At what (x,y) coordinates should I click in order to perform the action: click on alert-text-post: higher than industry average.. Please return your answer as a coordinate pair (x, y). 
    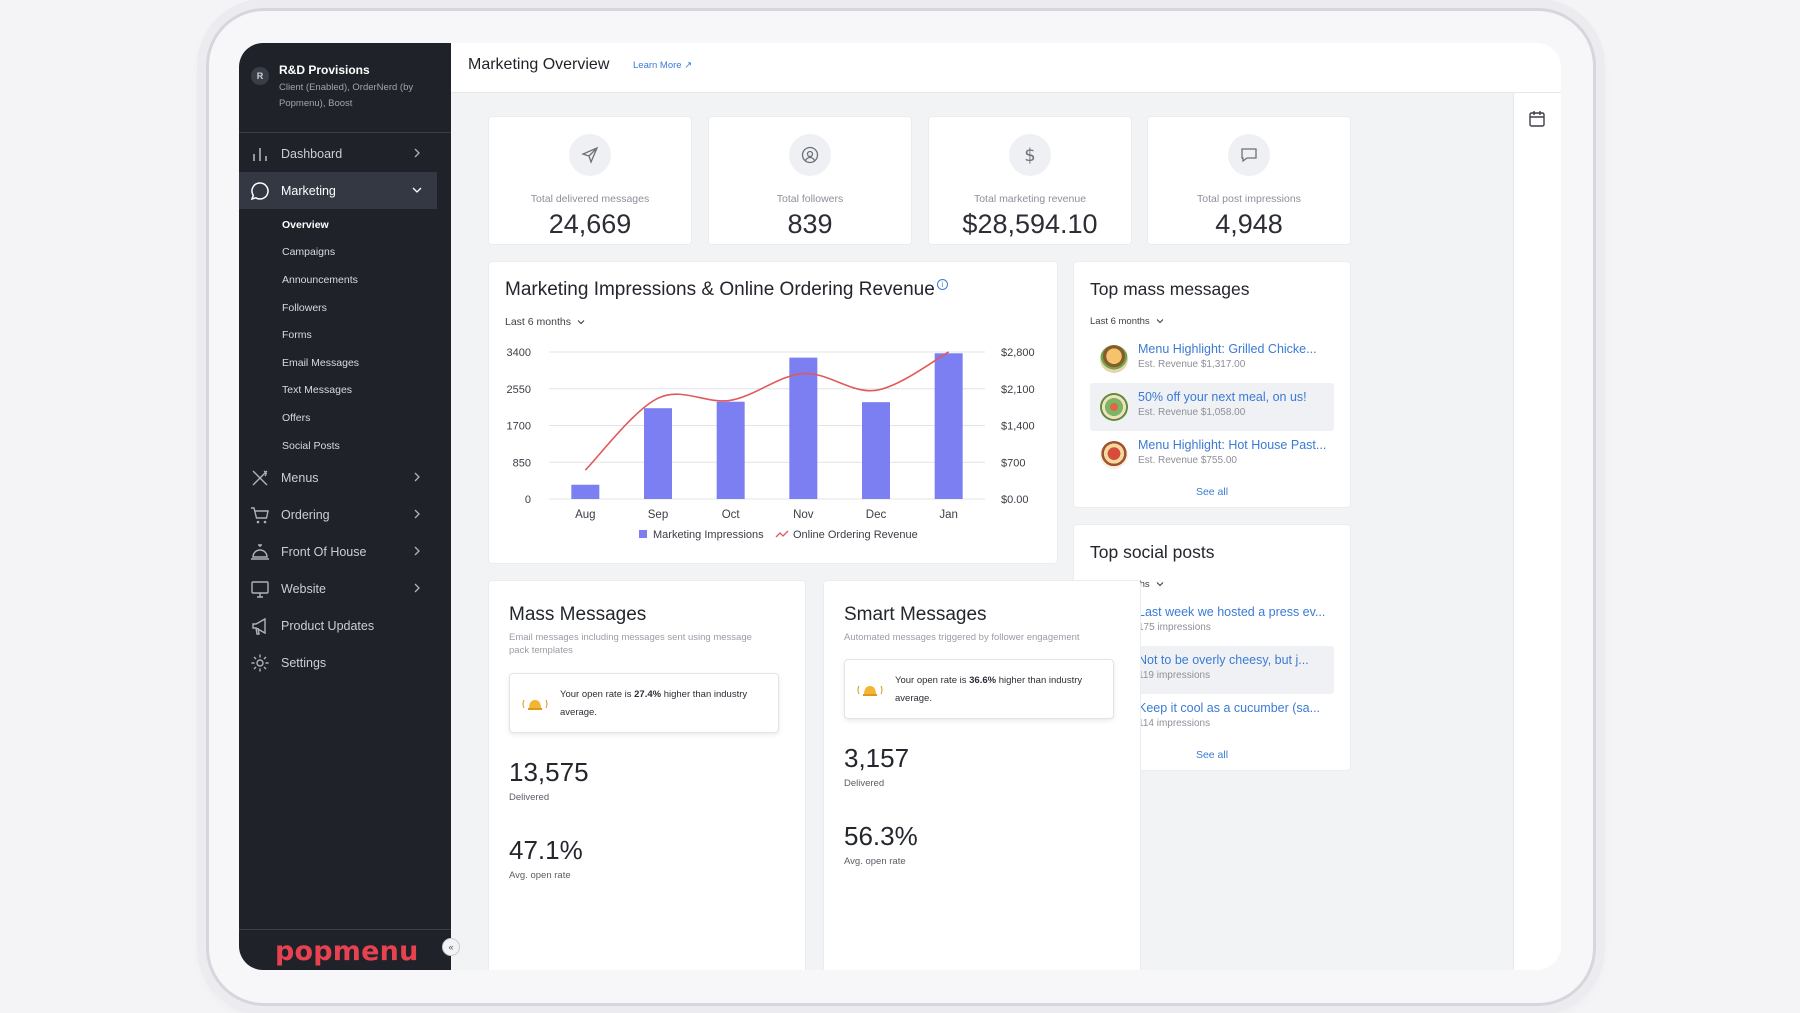
    Looking at the image, I should click on (654, 703).